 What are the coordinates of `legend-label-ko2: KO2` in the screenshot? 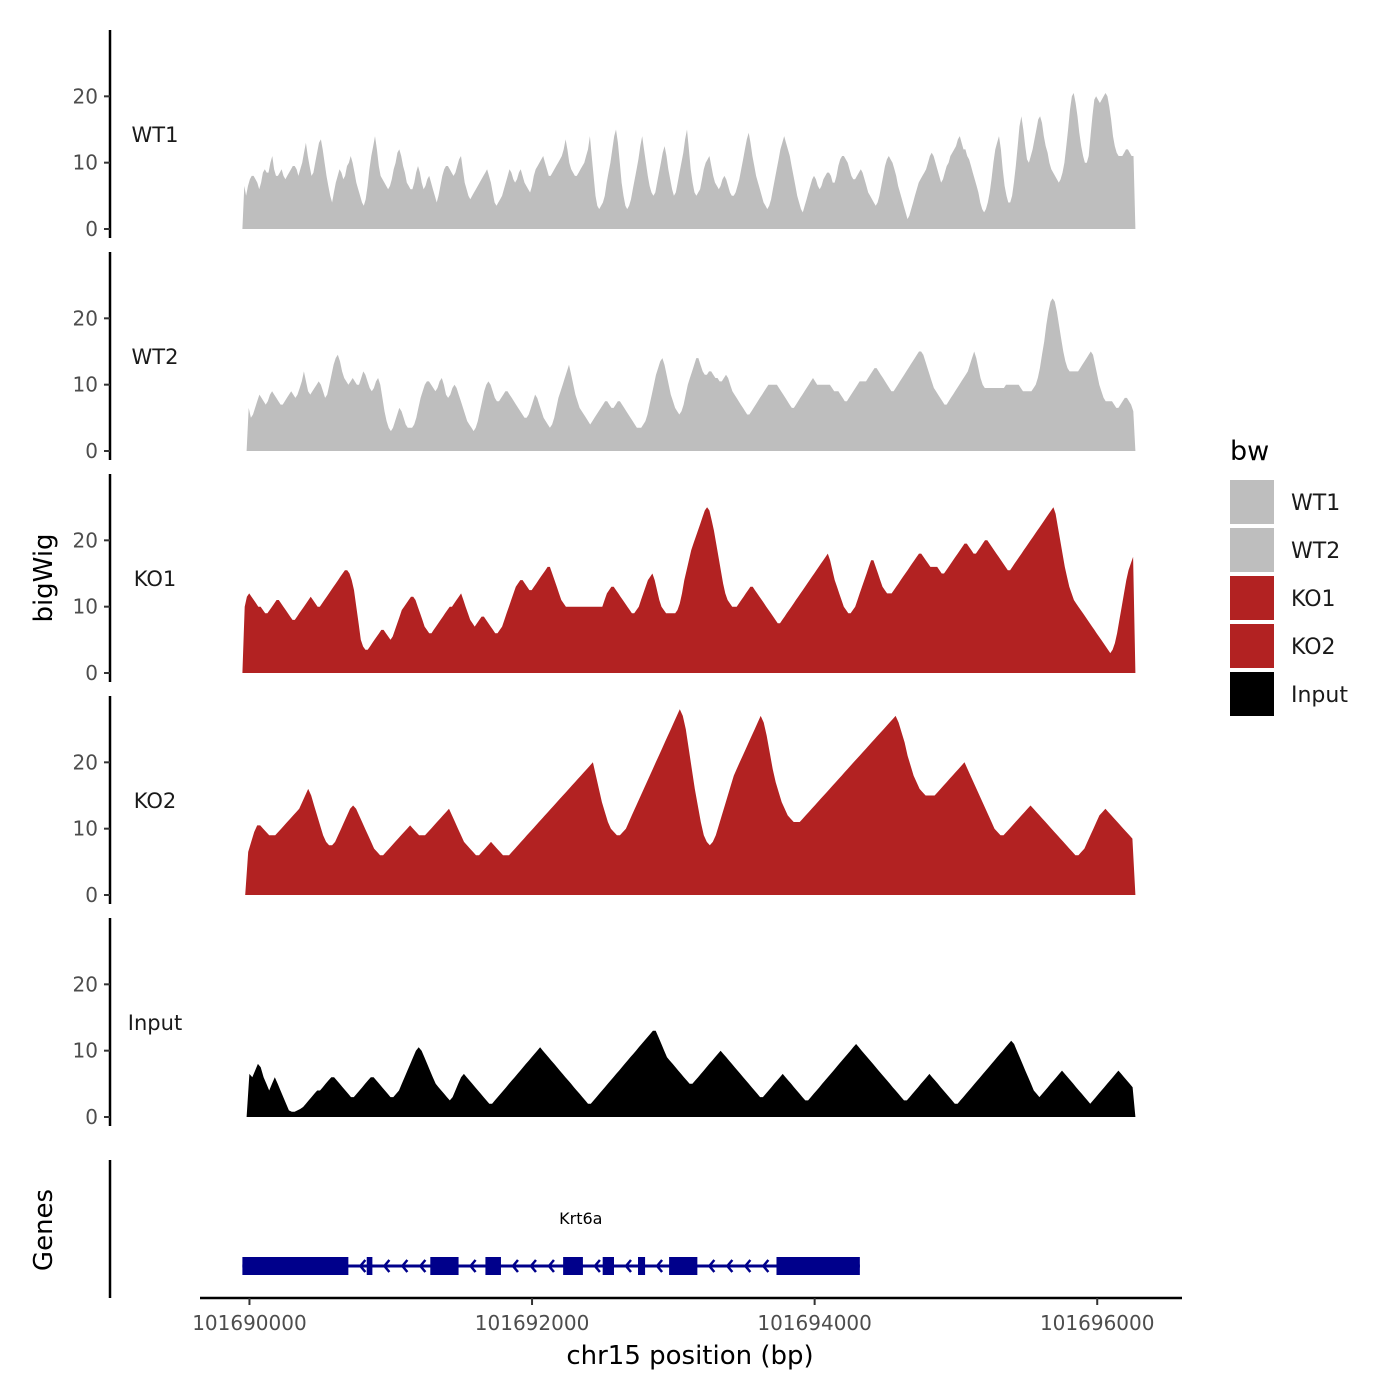 It's located at (1313, 647).